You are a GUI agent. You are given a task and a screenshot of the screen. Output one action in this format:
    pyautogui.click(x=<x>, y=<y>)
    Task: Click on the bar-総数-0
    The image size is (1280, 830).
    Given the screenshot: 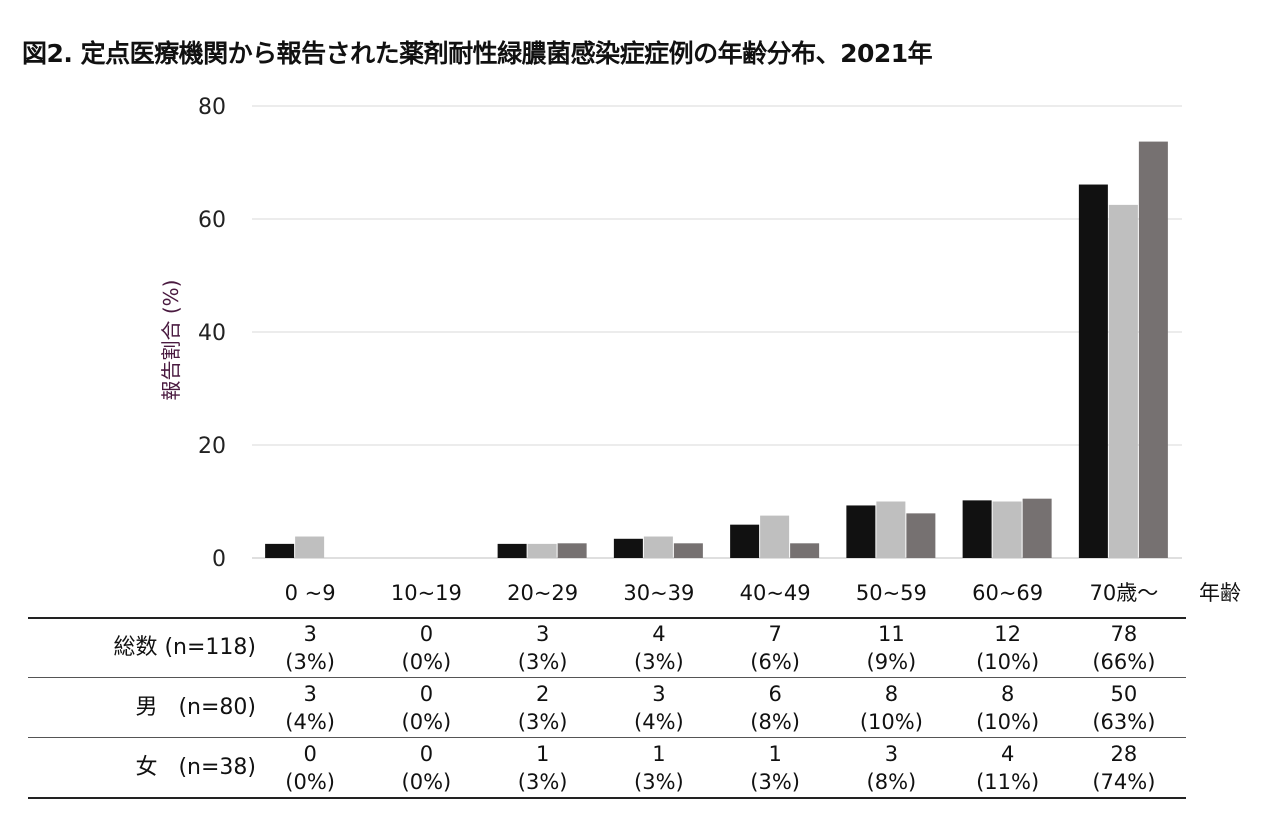 What is the action you would take?
    pyautogui.click(x=280, y=550)
    